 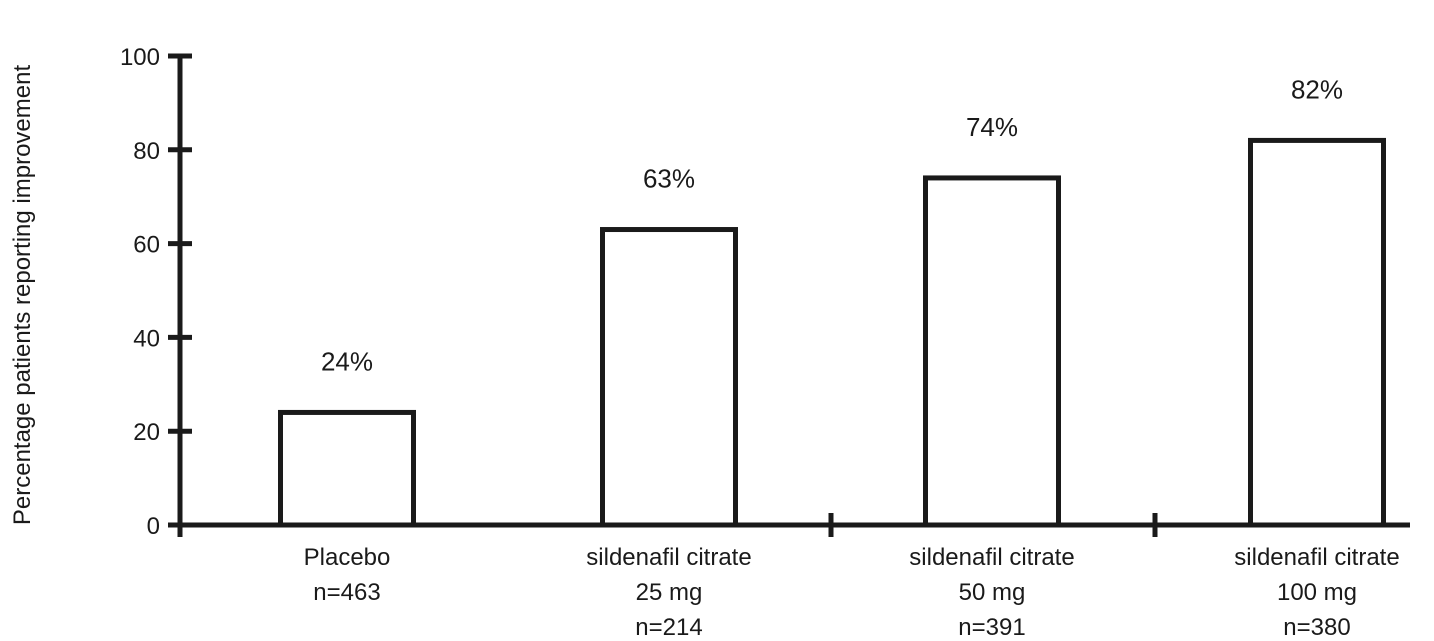 I want to click on bar-value-label: 82%, so click(x=1317, y=89).